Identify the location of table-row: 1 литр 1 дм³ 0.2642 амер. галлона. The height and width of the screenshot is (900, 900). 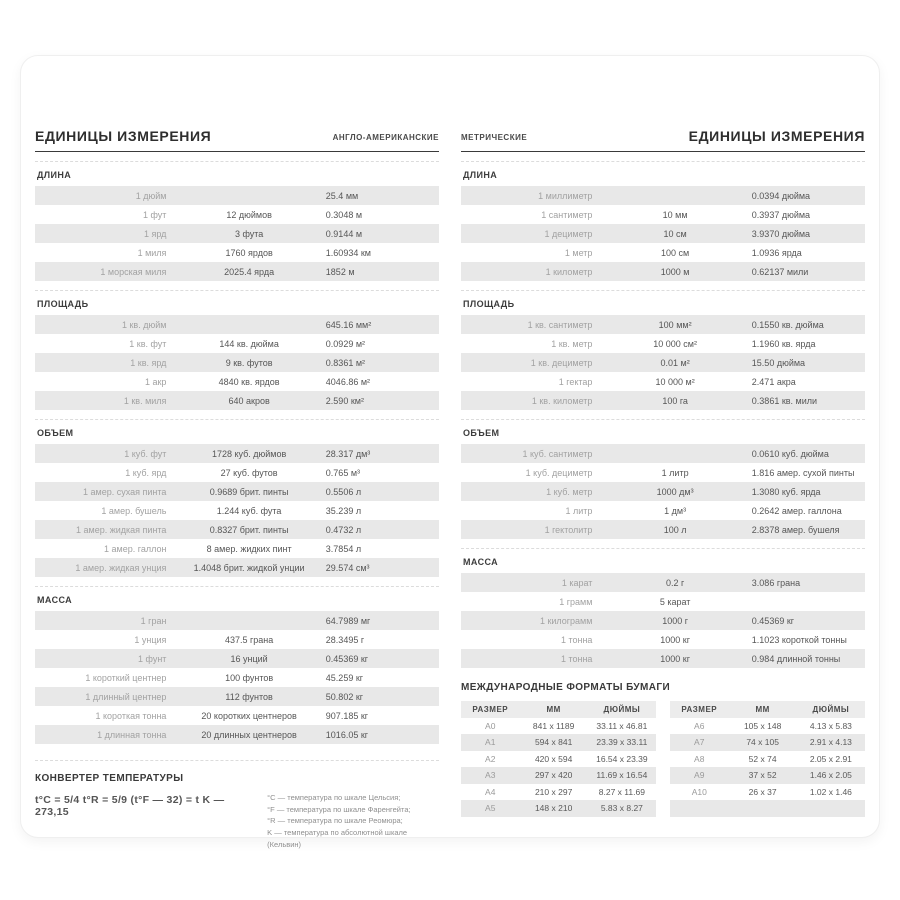
(663, 510).